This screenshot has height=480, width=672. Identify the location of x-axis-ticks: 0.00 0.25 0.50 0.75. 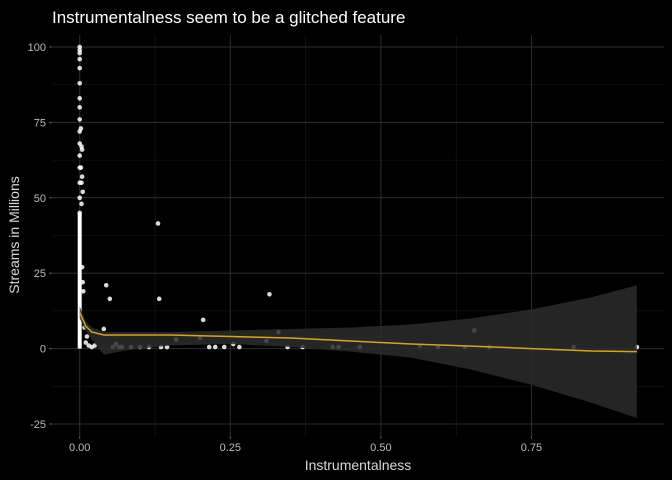
(305, 445).